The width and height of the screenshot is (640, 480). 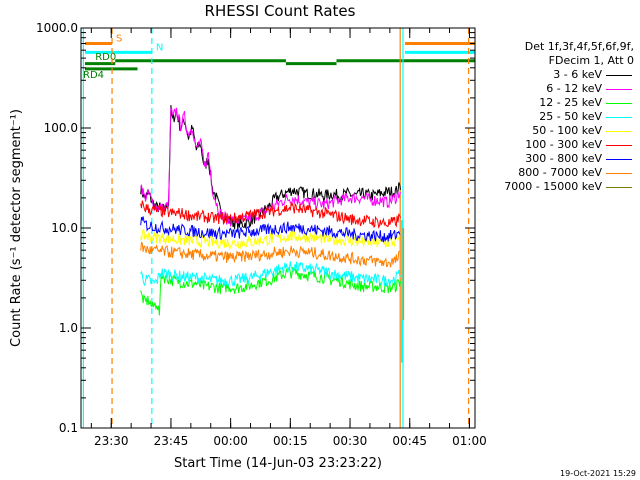 I want to click on legend-entry-label: 50 - 100 keV, so click(x=567, y=130).